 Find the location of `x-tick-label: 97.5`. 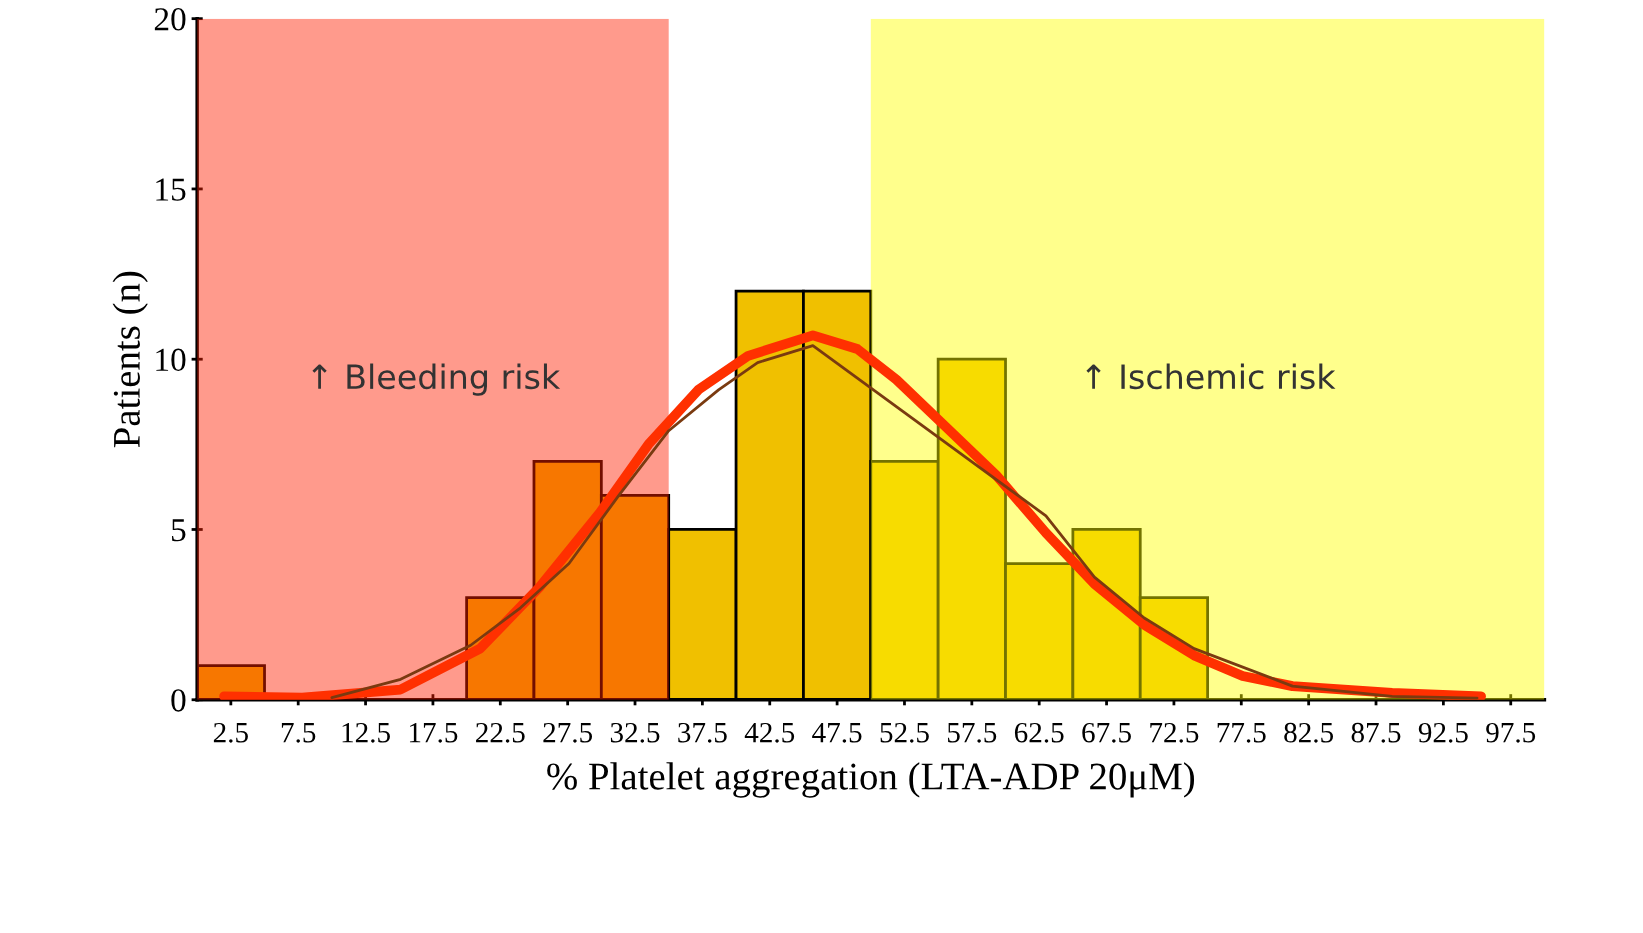

x-tick-label: 97.5 is located at coordinates (1511, 732).